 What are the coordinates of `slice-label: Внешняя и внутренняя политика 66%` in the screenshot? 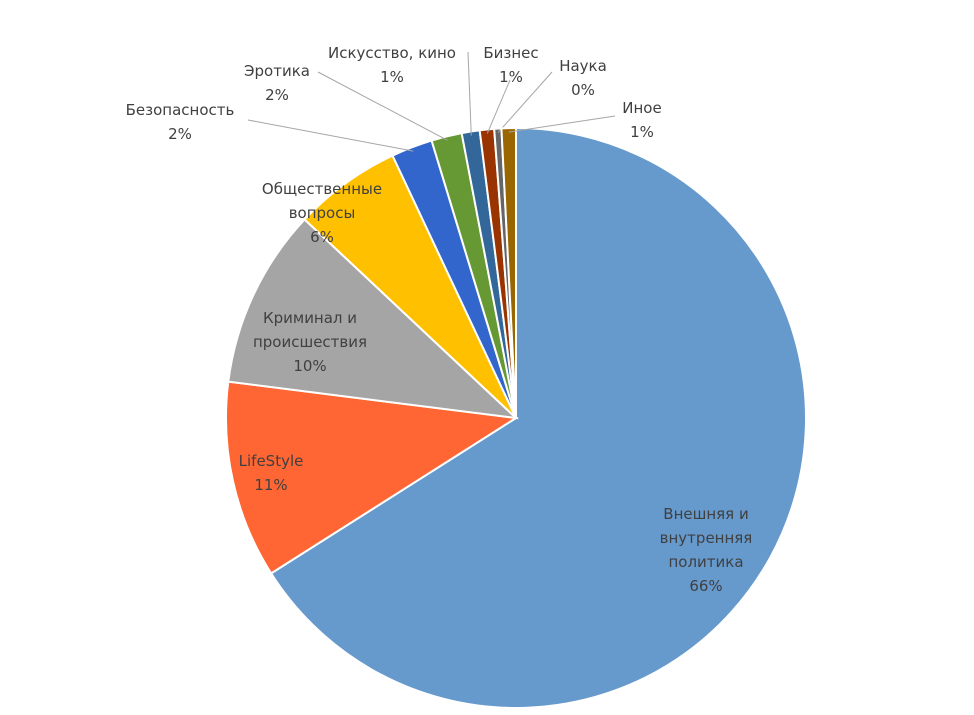 It's located at (706, 550).